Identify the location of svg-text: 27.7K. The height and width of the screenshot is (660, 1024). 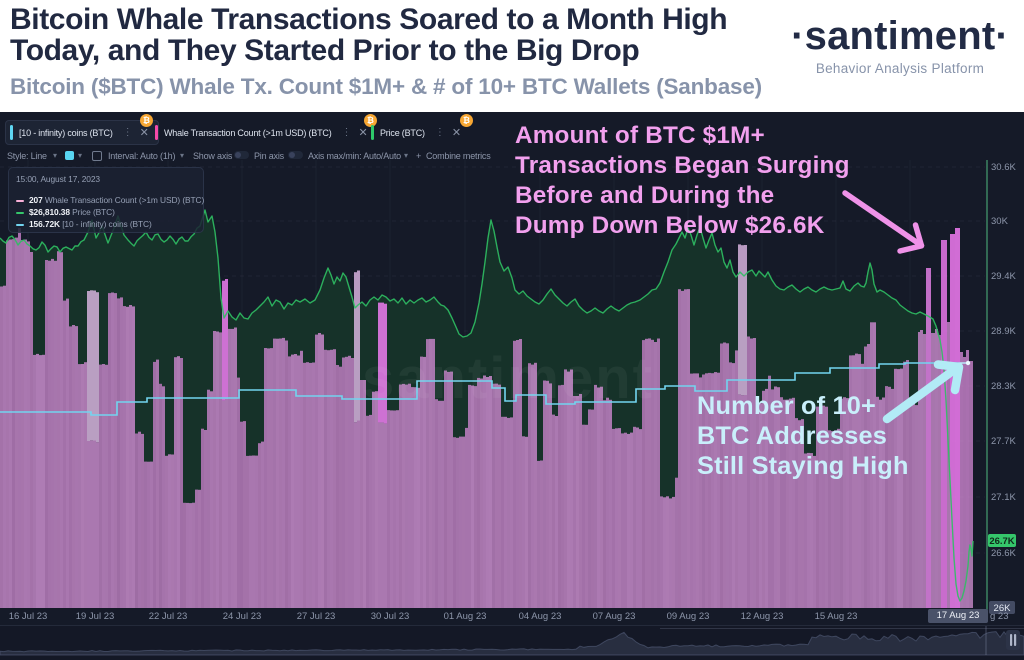
(1003, 441).